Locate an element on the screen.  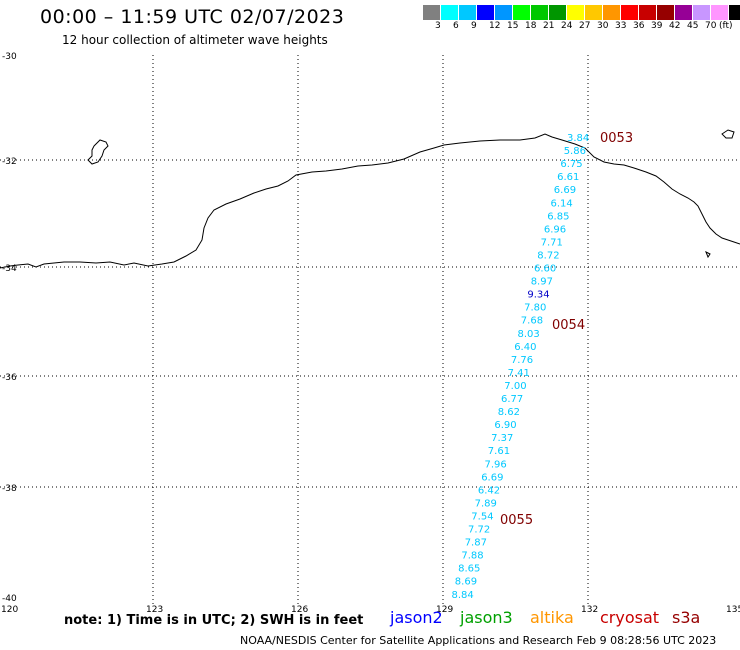
legend-label: 3 is located at coordinates (438, 26).